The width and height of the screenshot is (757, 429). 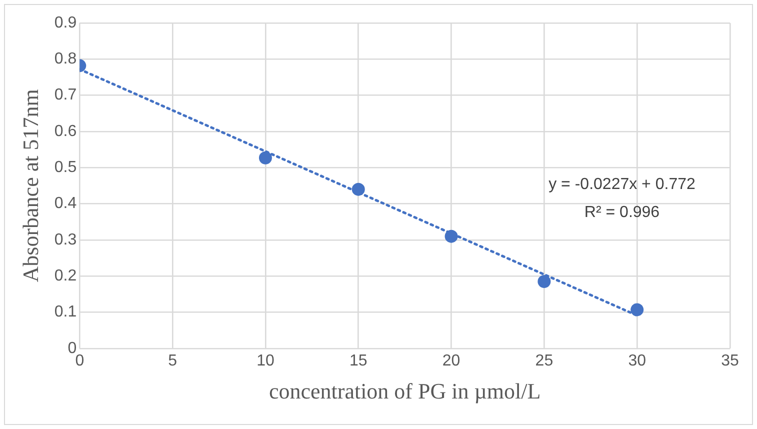 I want to click on y-tick-label: 0, so click(x=72, y=348).